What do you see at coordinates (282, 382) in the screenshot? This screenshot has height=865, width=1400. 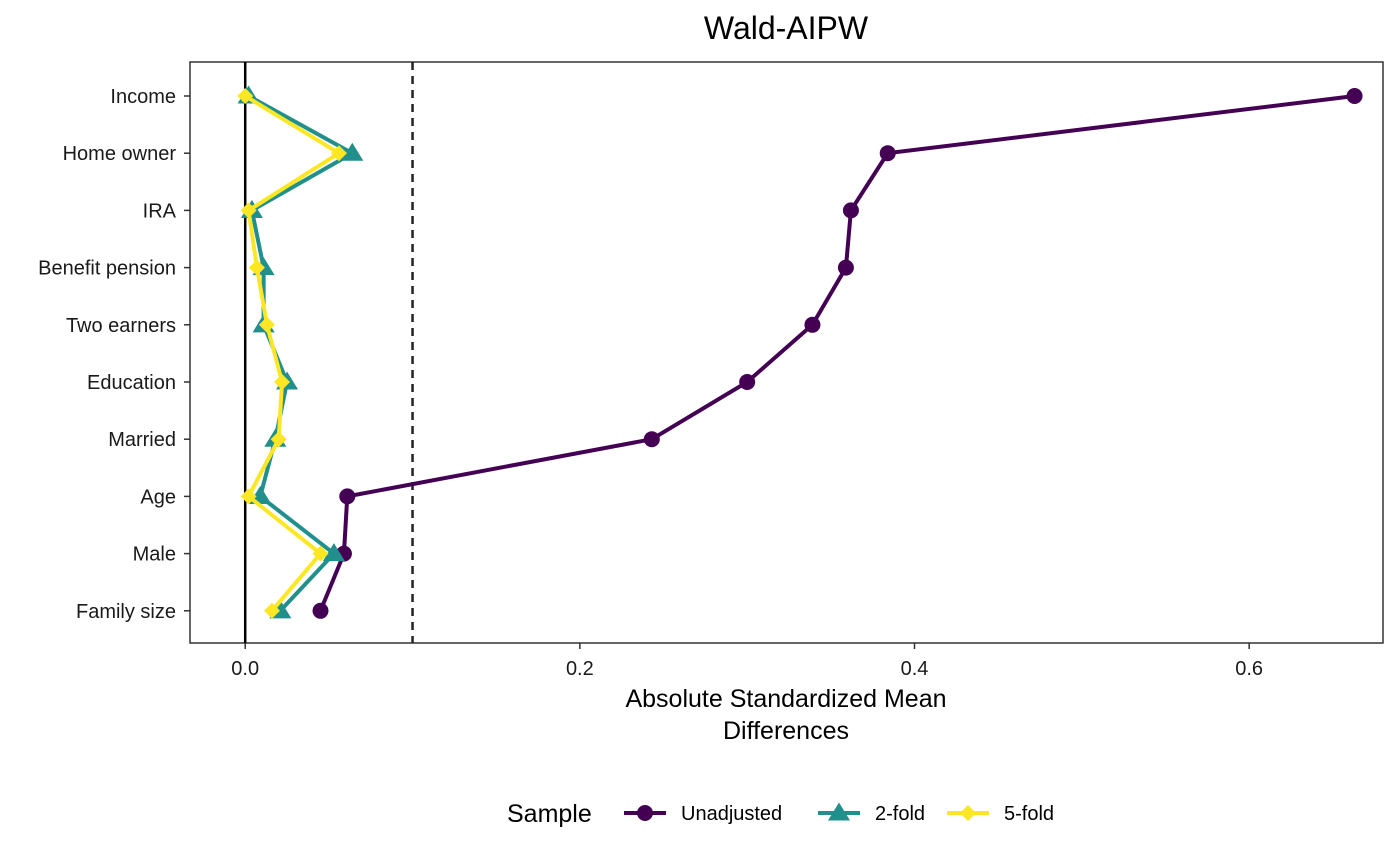 I see `point-5-fold-education` at bounding box center [282, 382].